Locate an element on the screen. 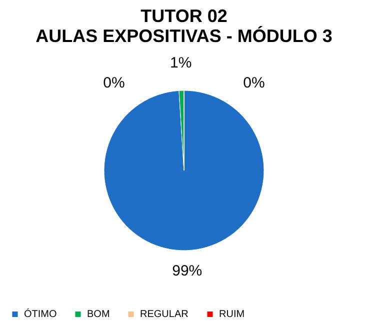 The width and height of the screenshot is (368, 329). legend-label: RUIM is located at coordinates (232, 314).